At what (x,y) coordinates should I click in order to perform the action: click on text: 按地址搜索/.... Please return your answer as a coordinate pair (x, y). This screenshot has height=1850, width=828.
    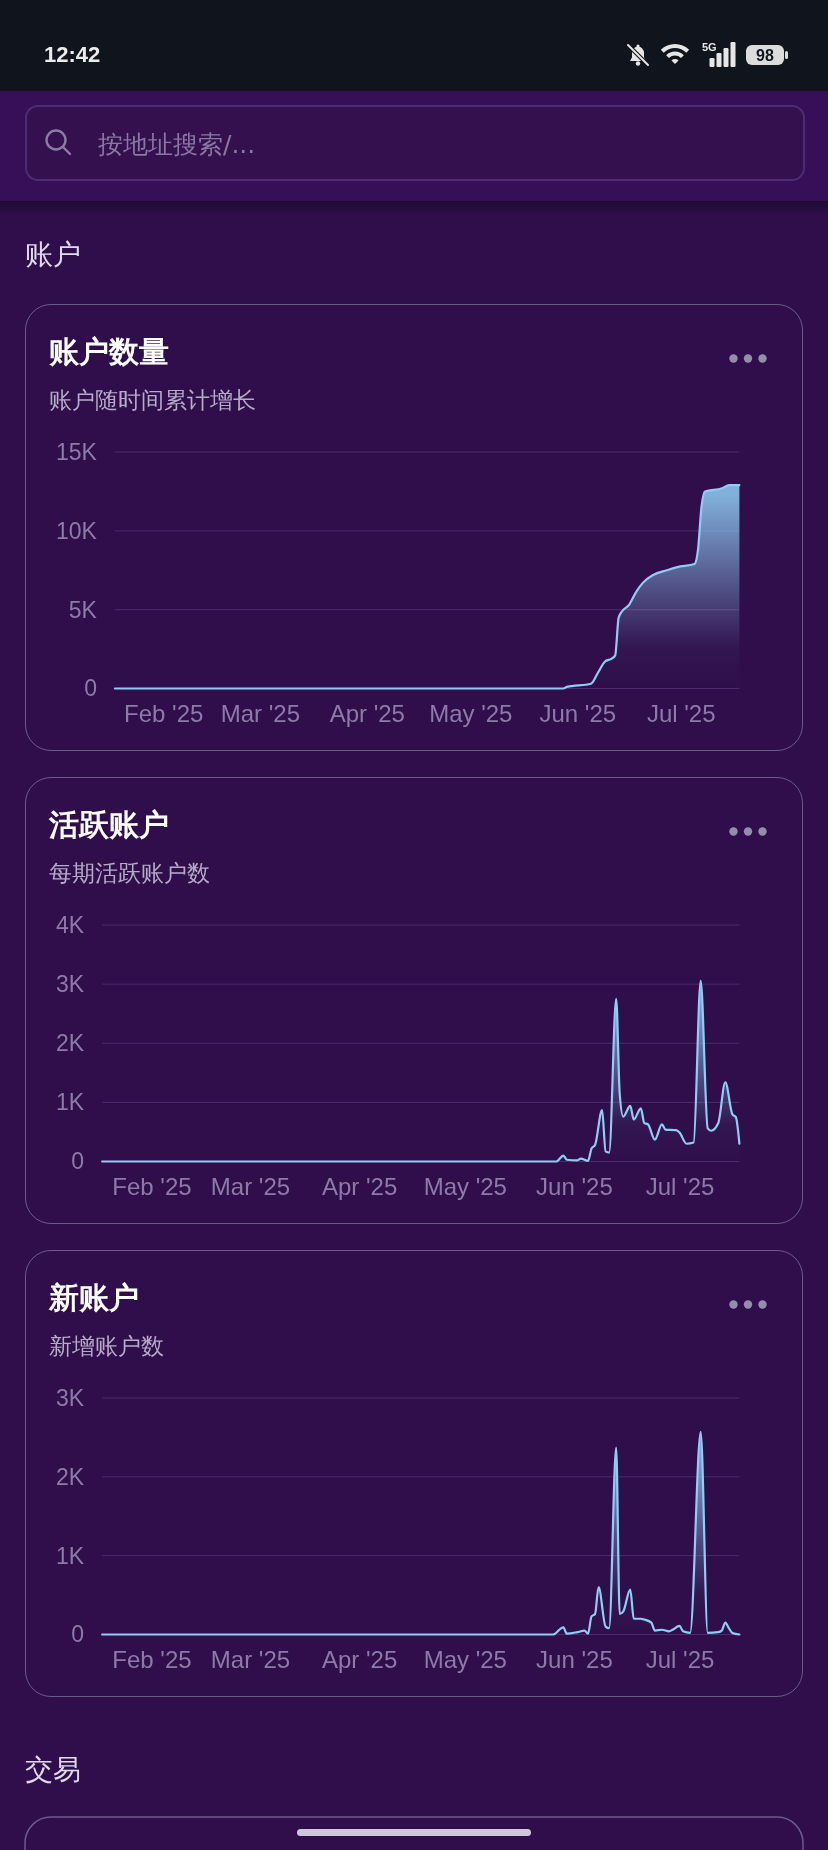
    Looking at the image, I should click on (177, 144).